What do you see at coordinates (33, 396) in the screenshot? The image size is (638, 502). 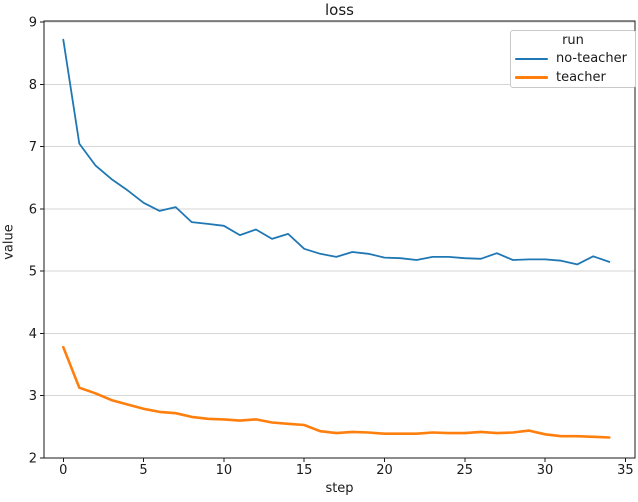 I see `y-tick-label-3: 3` at bounding box center [33, 396].